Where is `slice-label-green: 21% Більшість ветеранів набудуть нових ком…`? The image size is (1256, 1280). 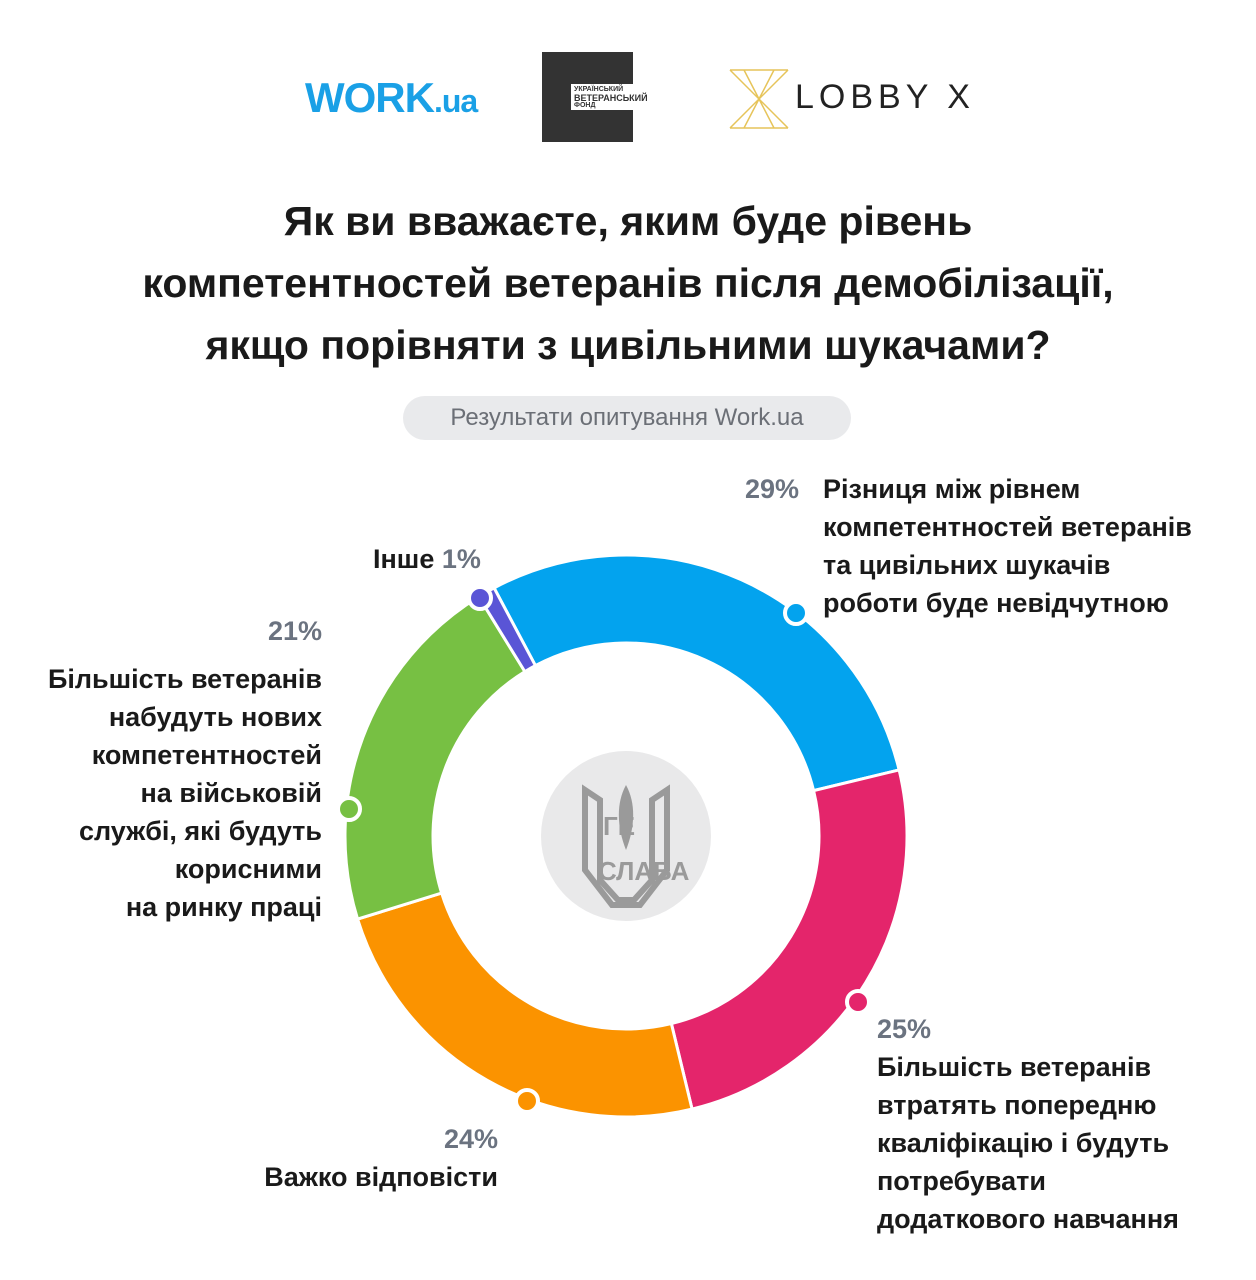 slice-label-green: 21% Більшість ветеранів набудуть нових ком… is located at coordinates (161, 769).